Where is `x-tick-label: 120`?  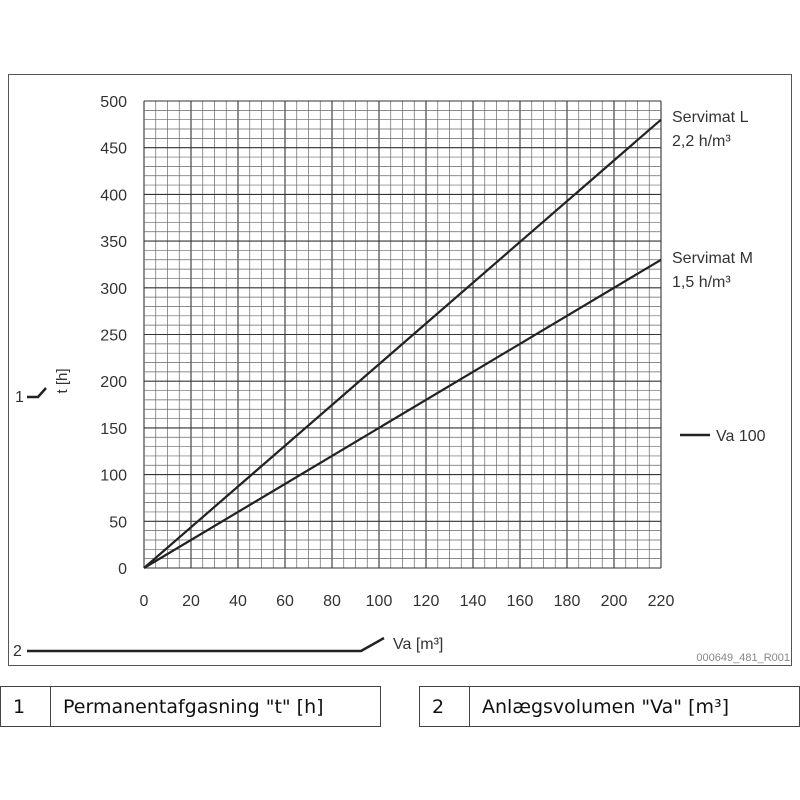
x-tick-label: 120 is located at coordinates (426, 601).